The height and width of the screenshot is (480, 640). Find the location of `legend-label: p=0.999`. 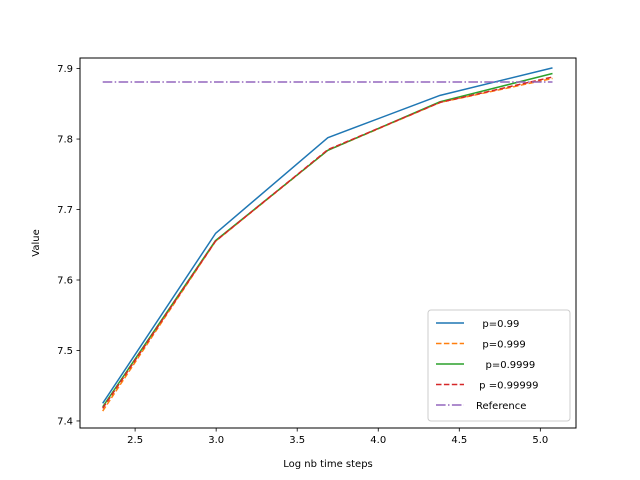

legend-label: p=0.999 is located at coordinates (501, 345).